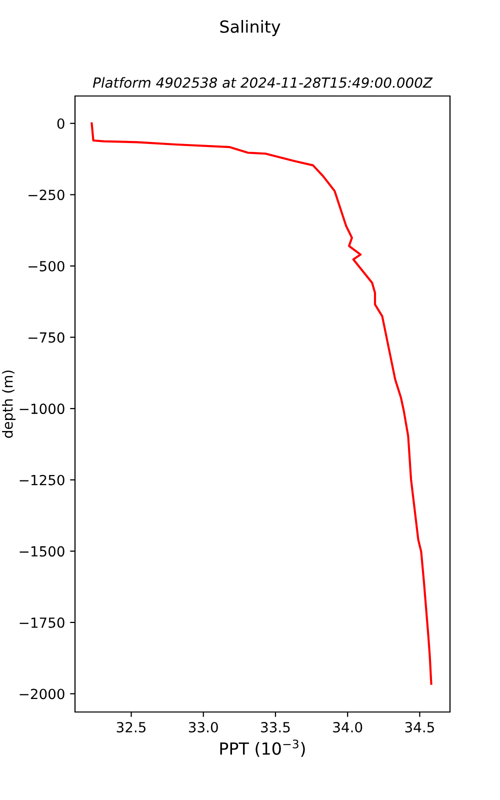 Image resolution: width=500 pixels, height=800 pixels. What do you see at coordinates (42, 694) in the screenshot?
I see `y-tick-label: −2000` at bounding box center [42, 694].